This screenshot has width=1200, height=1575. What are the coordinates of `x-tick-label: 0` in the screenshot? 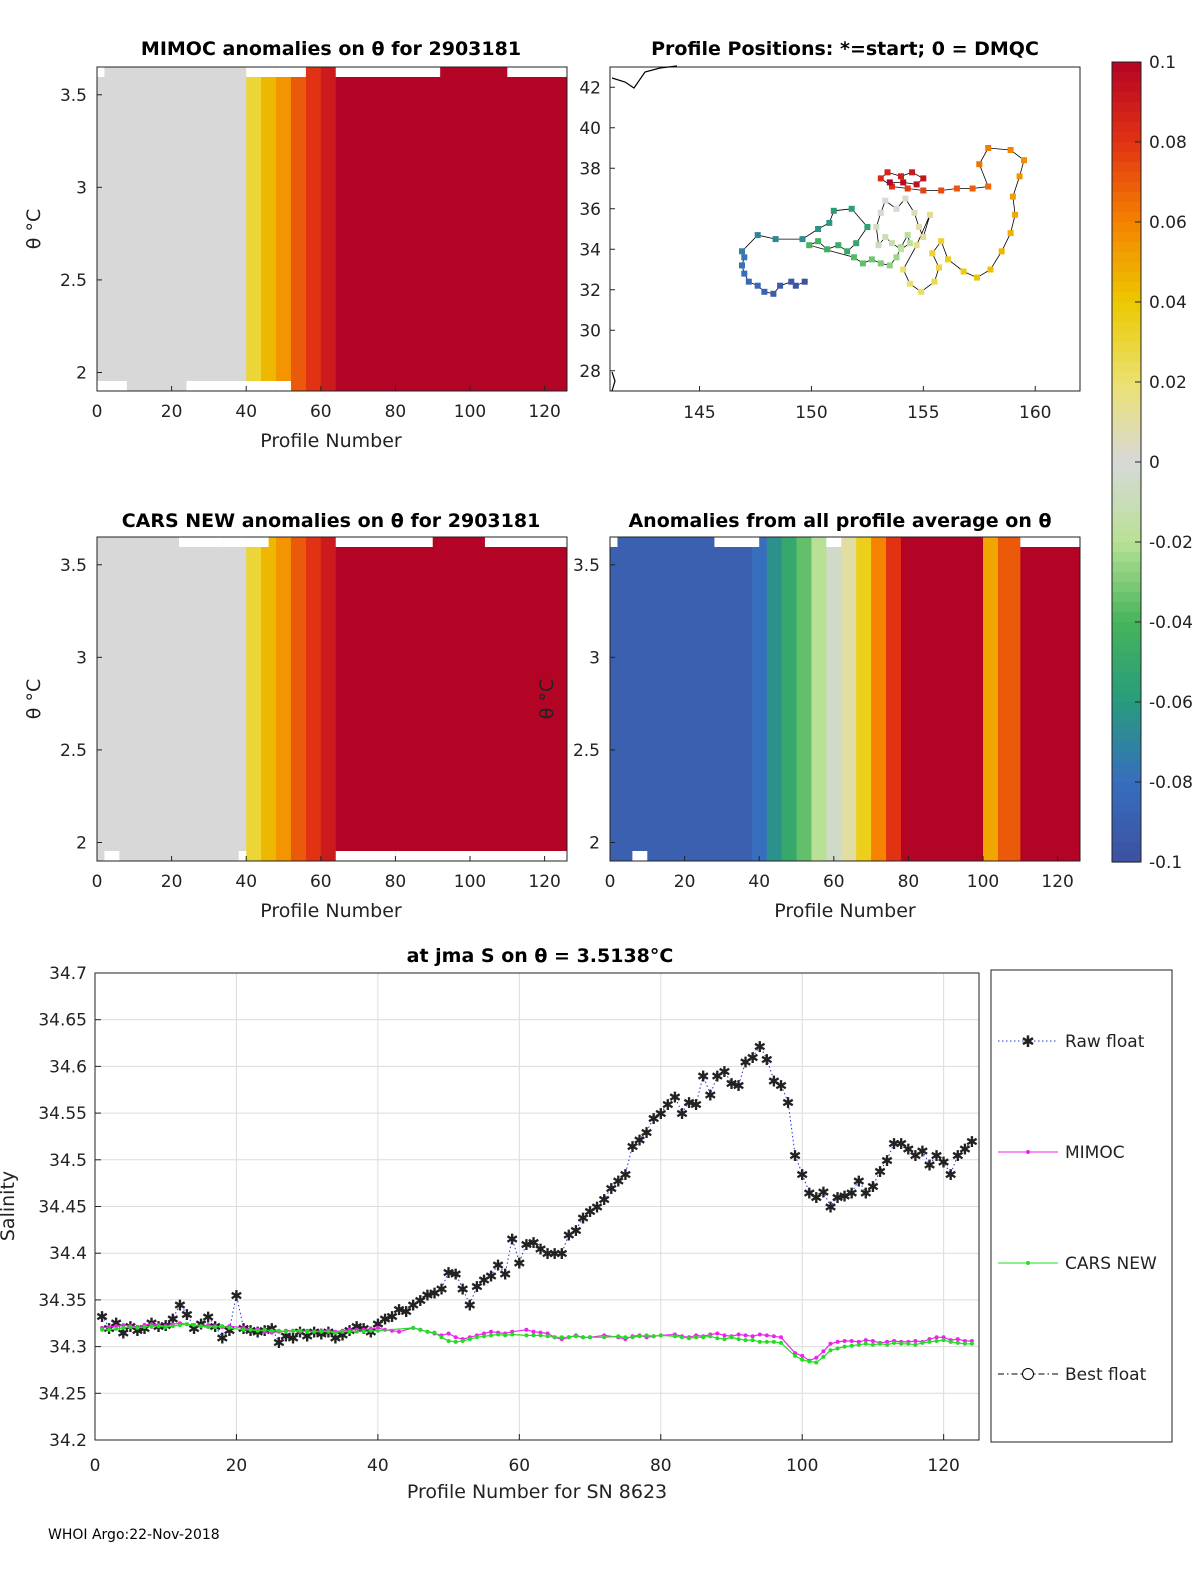 It's located at (95, 1466).